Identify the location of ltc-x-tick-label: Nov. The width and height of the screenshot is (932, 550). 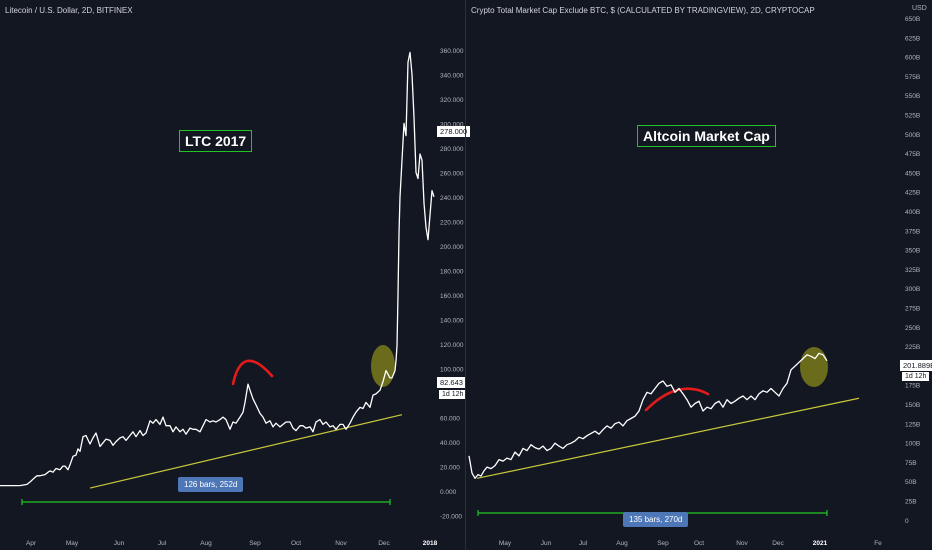
(341, 543).